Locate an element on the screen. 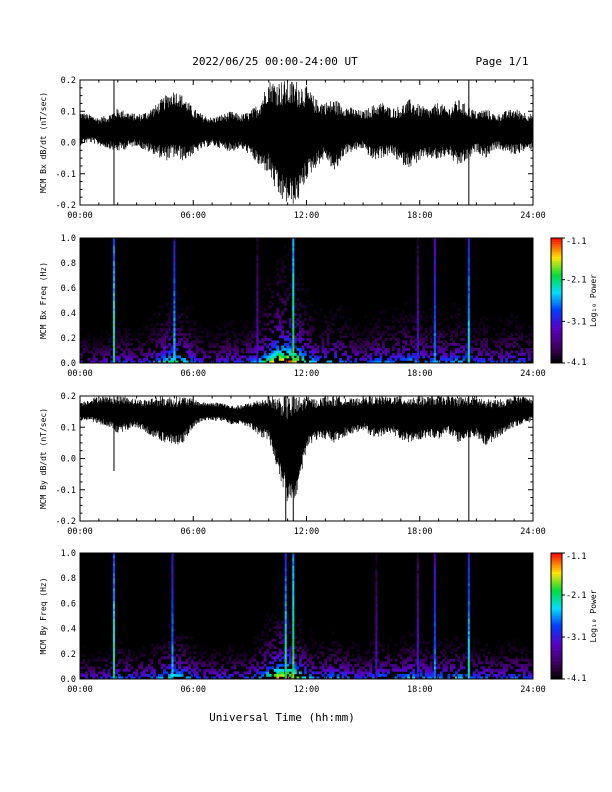  by-spectrogram-colorbar-step is located at coordinates (556, 600).